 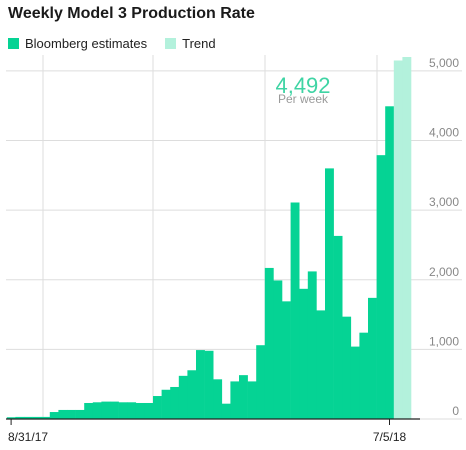 What do you see at coordinates (444, 341) in the screenshot?
I see `y-tick-label: 1,000` at bounding box center [444, 341].